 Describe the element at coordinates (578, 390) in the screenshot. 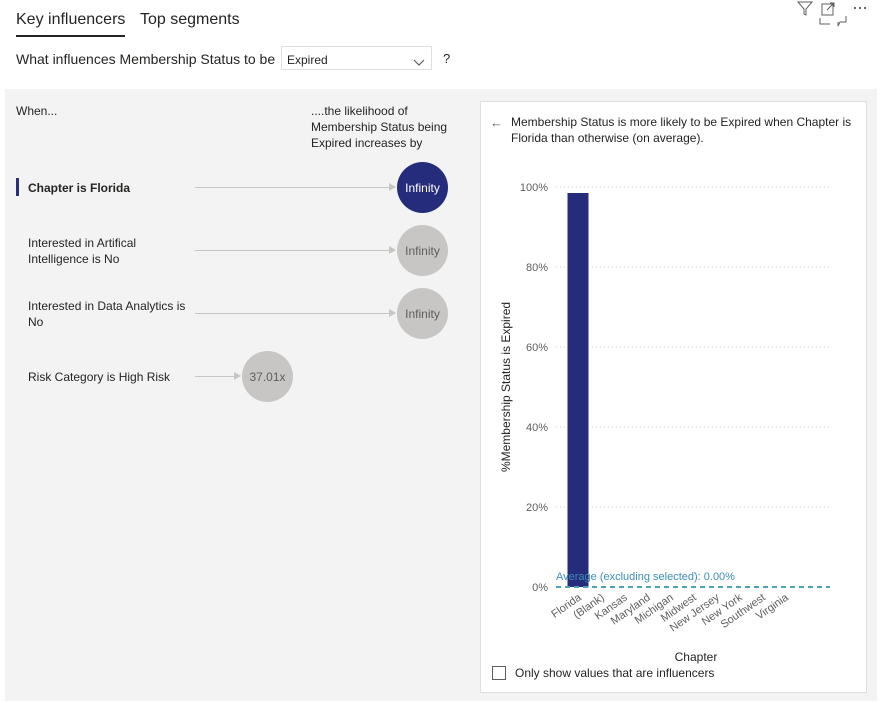

I see `bar` at that location.